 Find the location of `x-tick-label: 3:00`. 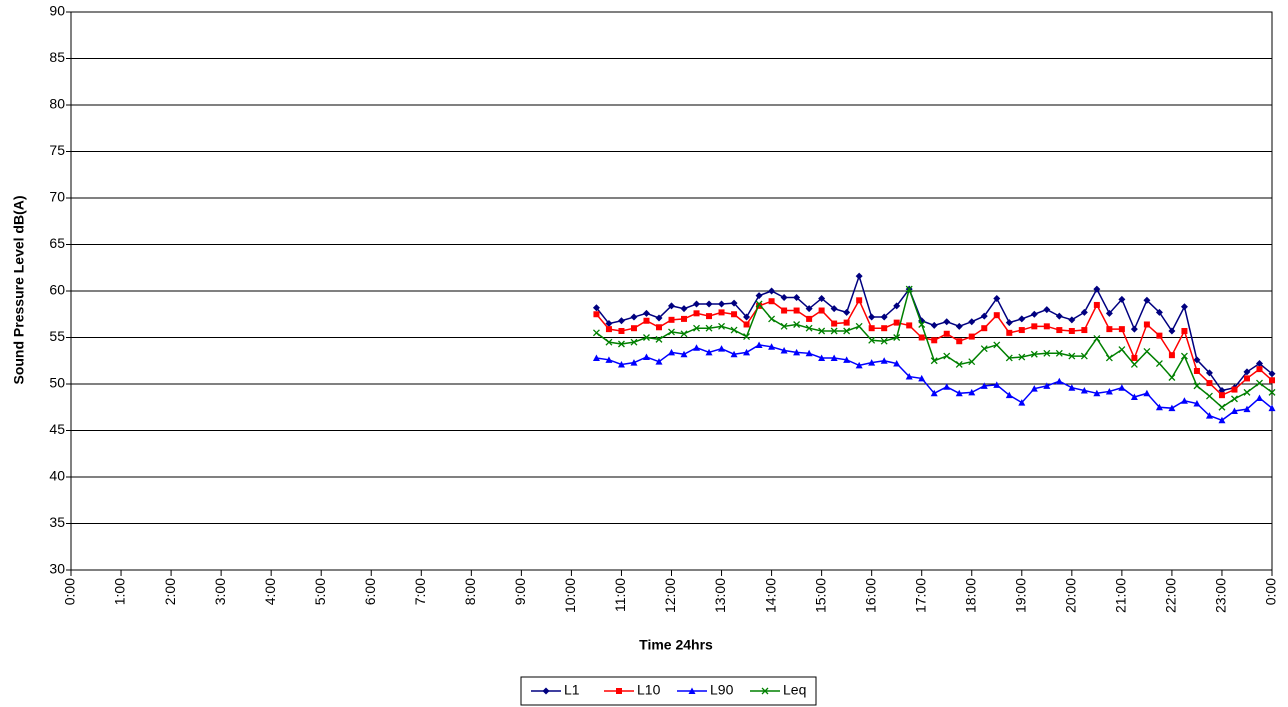

x-tick-label: 3:00 is located at coordinates (220, 591).